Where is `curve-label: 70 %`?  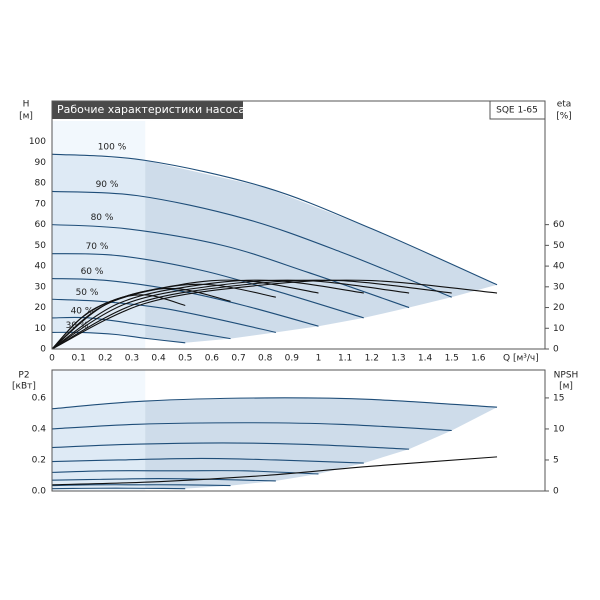 curve-label: 70 % is located at coordinates (97, 247).